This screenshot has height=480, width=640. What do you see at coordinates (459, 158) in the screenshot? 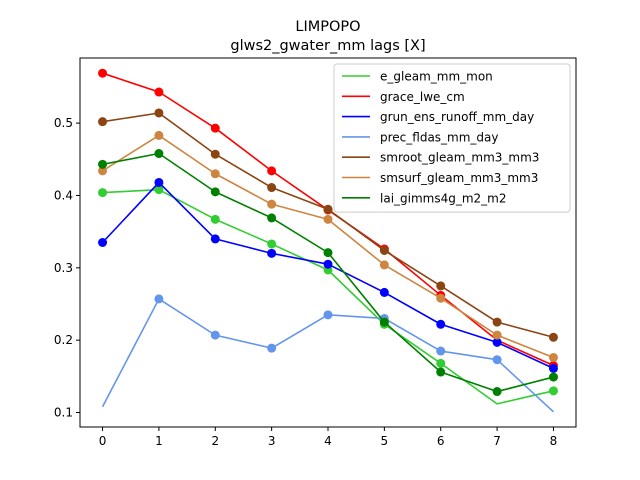
I see `legend-label: smroot_gleam_mm3_mm3` at bounding box center [459, 158].